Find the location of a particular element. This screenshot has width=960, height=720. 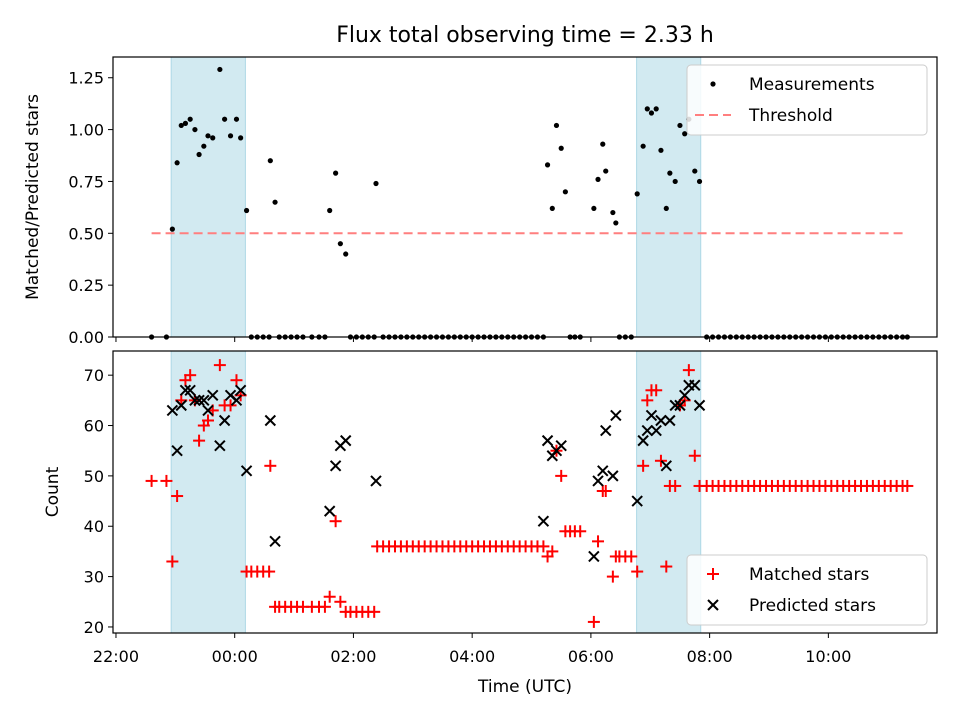

legend-entry-label: Predicted stars is located at coordinates (812, 606).